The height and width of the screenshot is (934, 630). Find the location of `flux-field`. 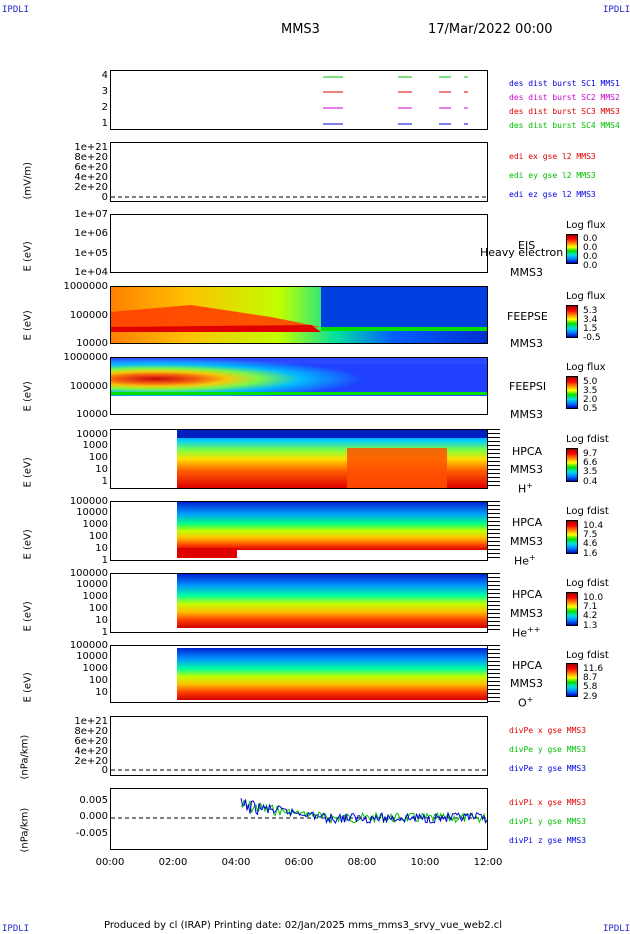

flux-field is located at coordinates (332, 601).